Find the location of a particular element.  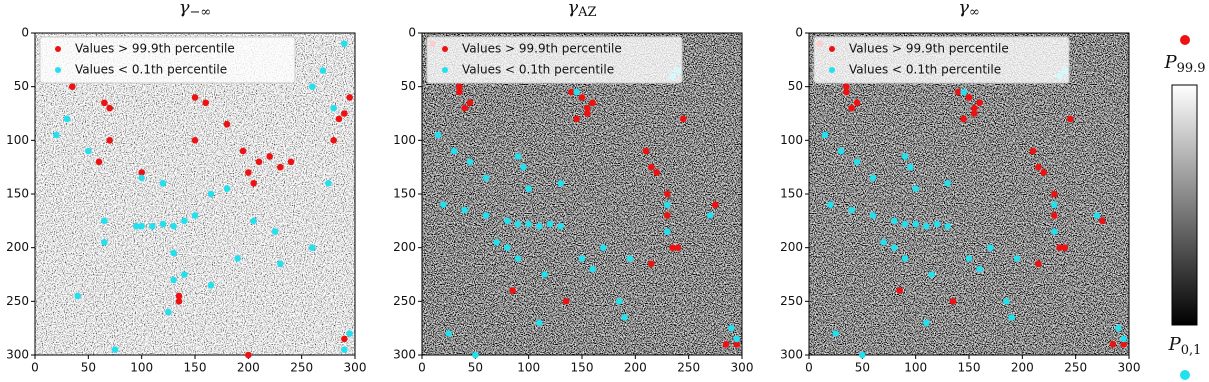

y-tick-label: 100 is located at coordinates (791, 140).